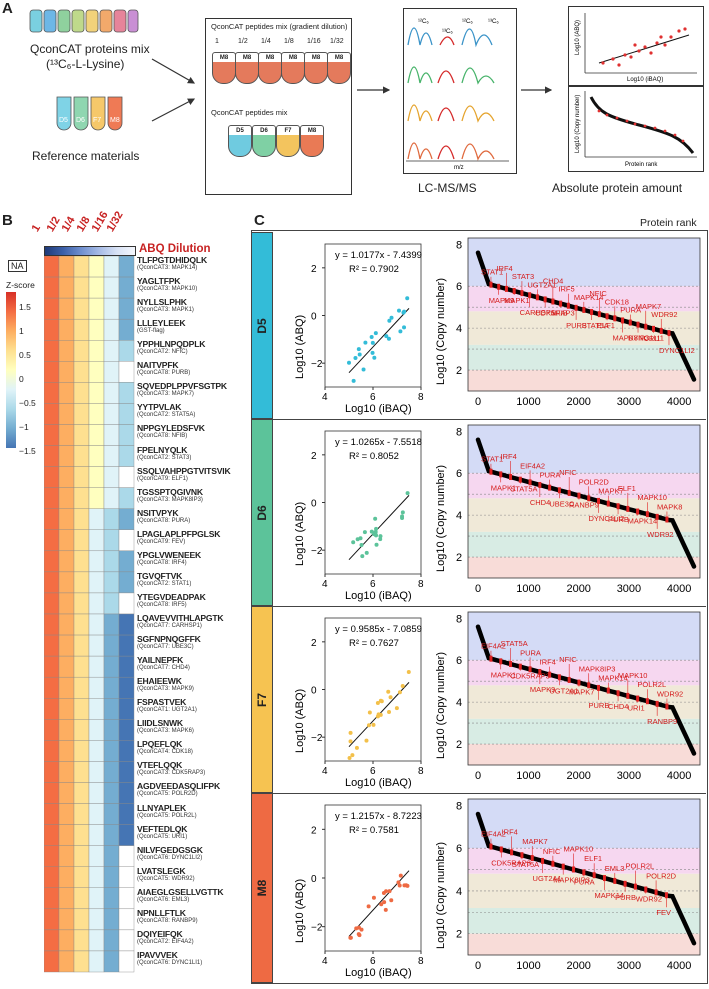  What do you see at coordinates (651, 684) in the screenshot?
I see `protein-label: POLR2L` at bounding box center [651, 684].